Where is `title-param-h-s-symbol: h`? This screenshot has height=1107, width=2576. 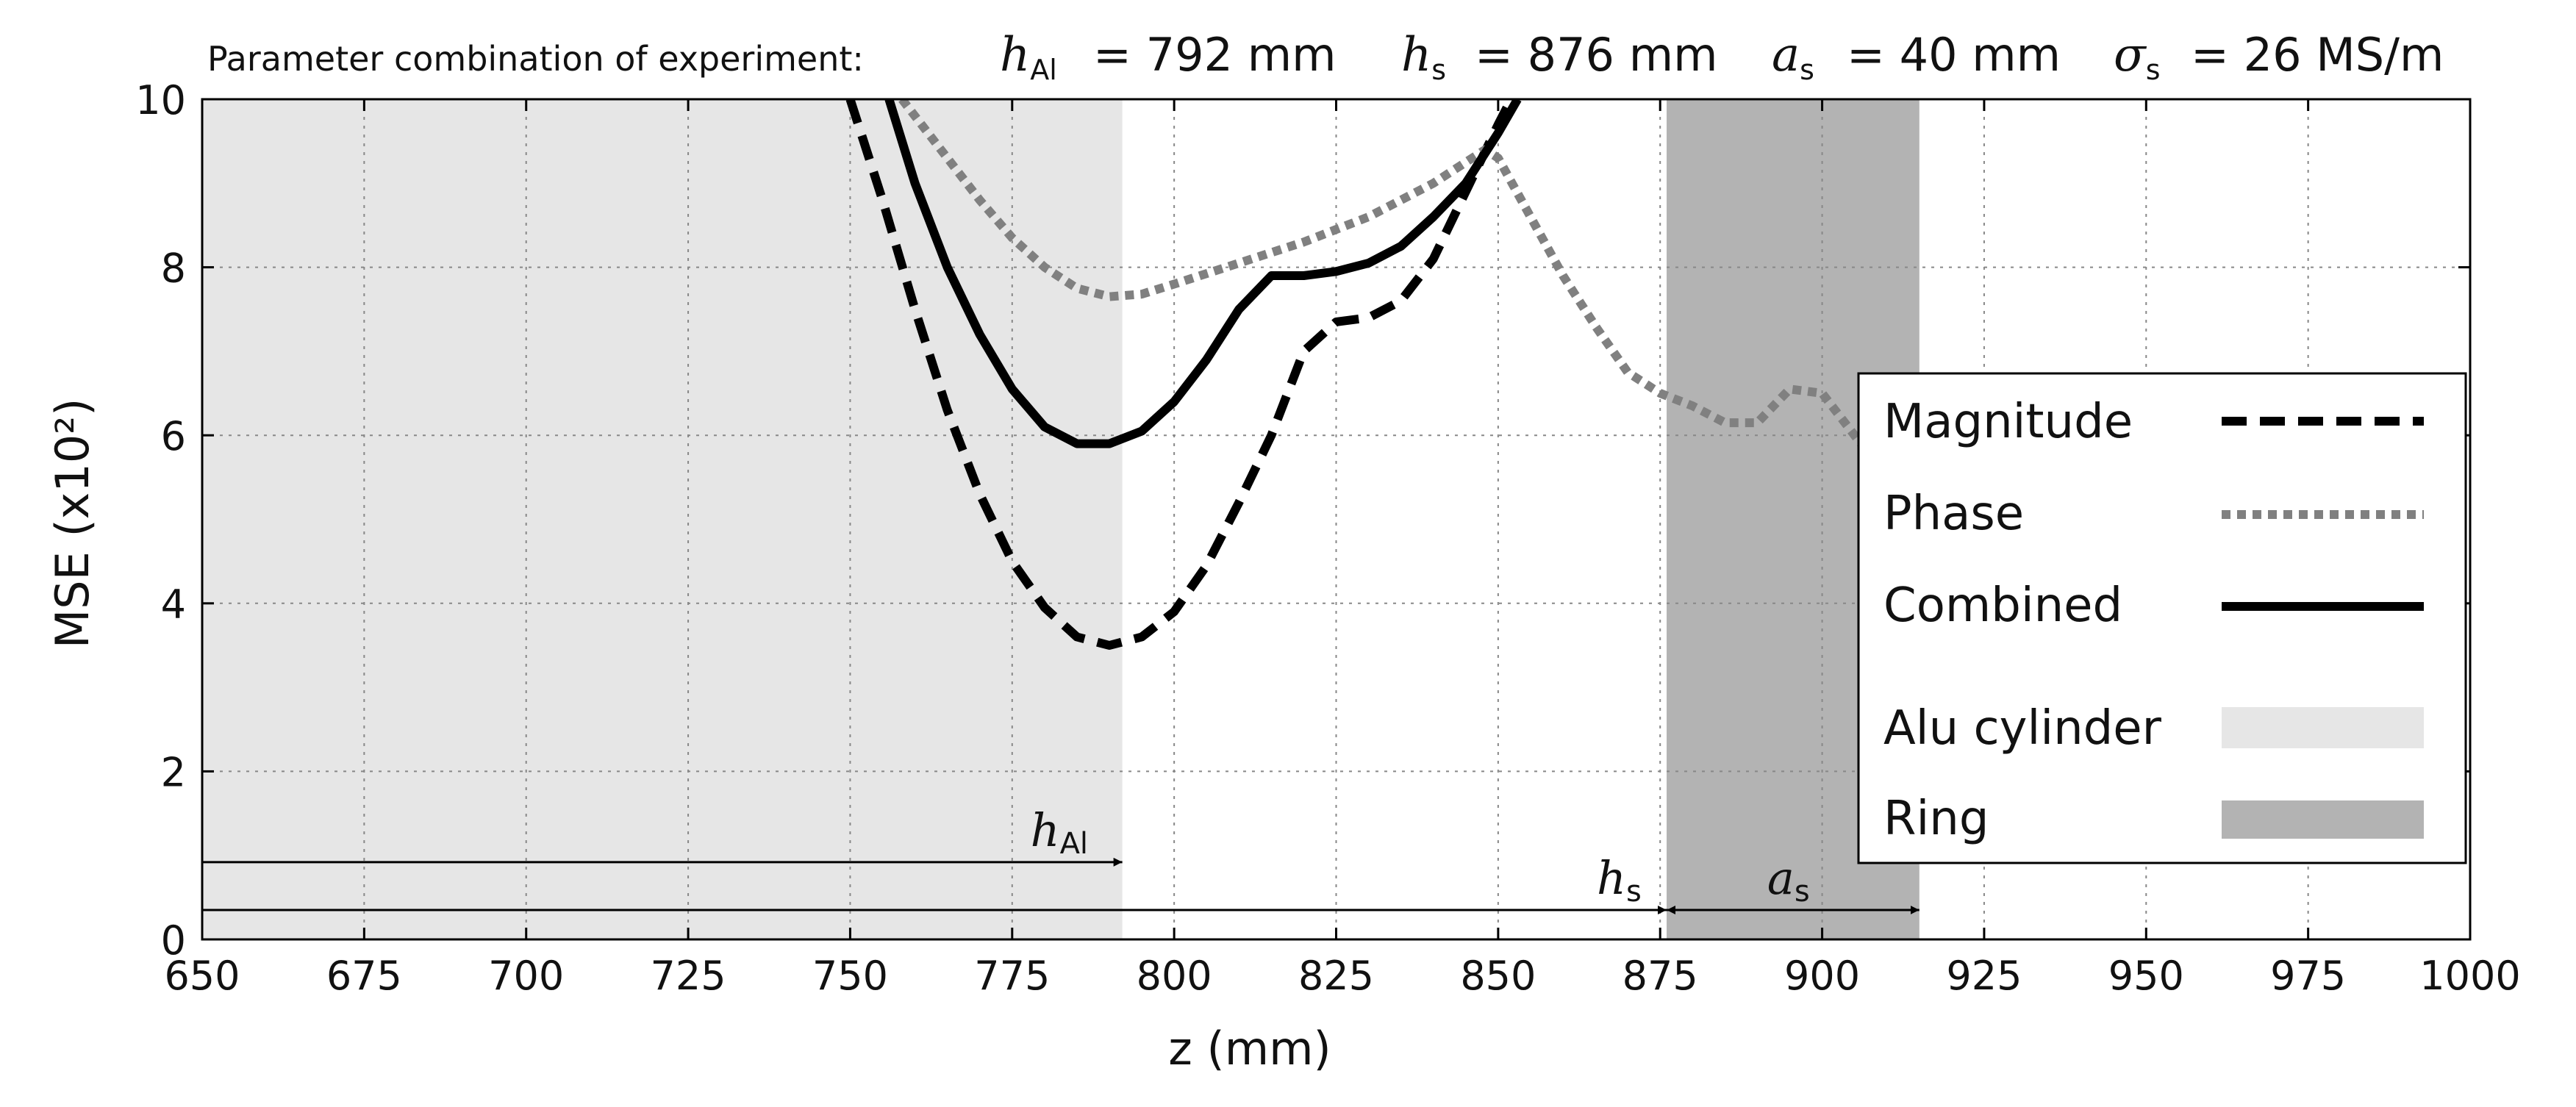
title-param-h-s-symbol: h is located at coordinates (1416, 55).